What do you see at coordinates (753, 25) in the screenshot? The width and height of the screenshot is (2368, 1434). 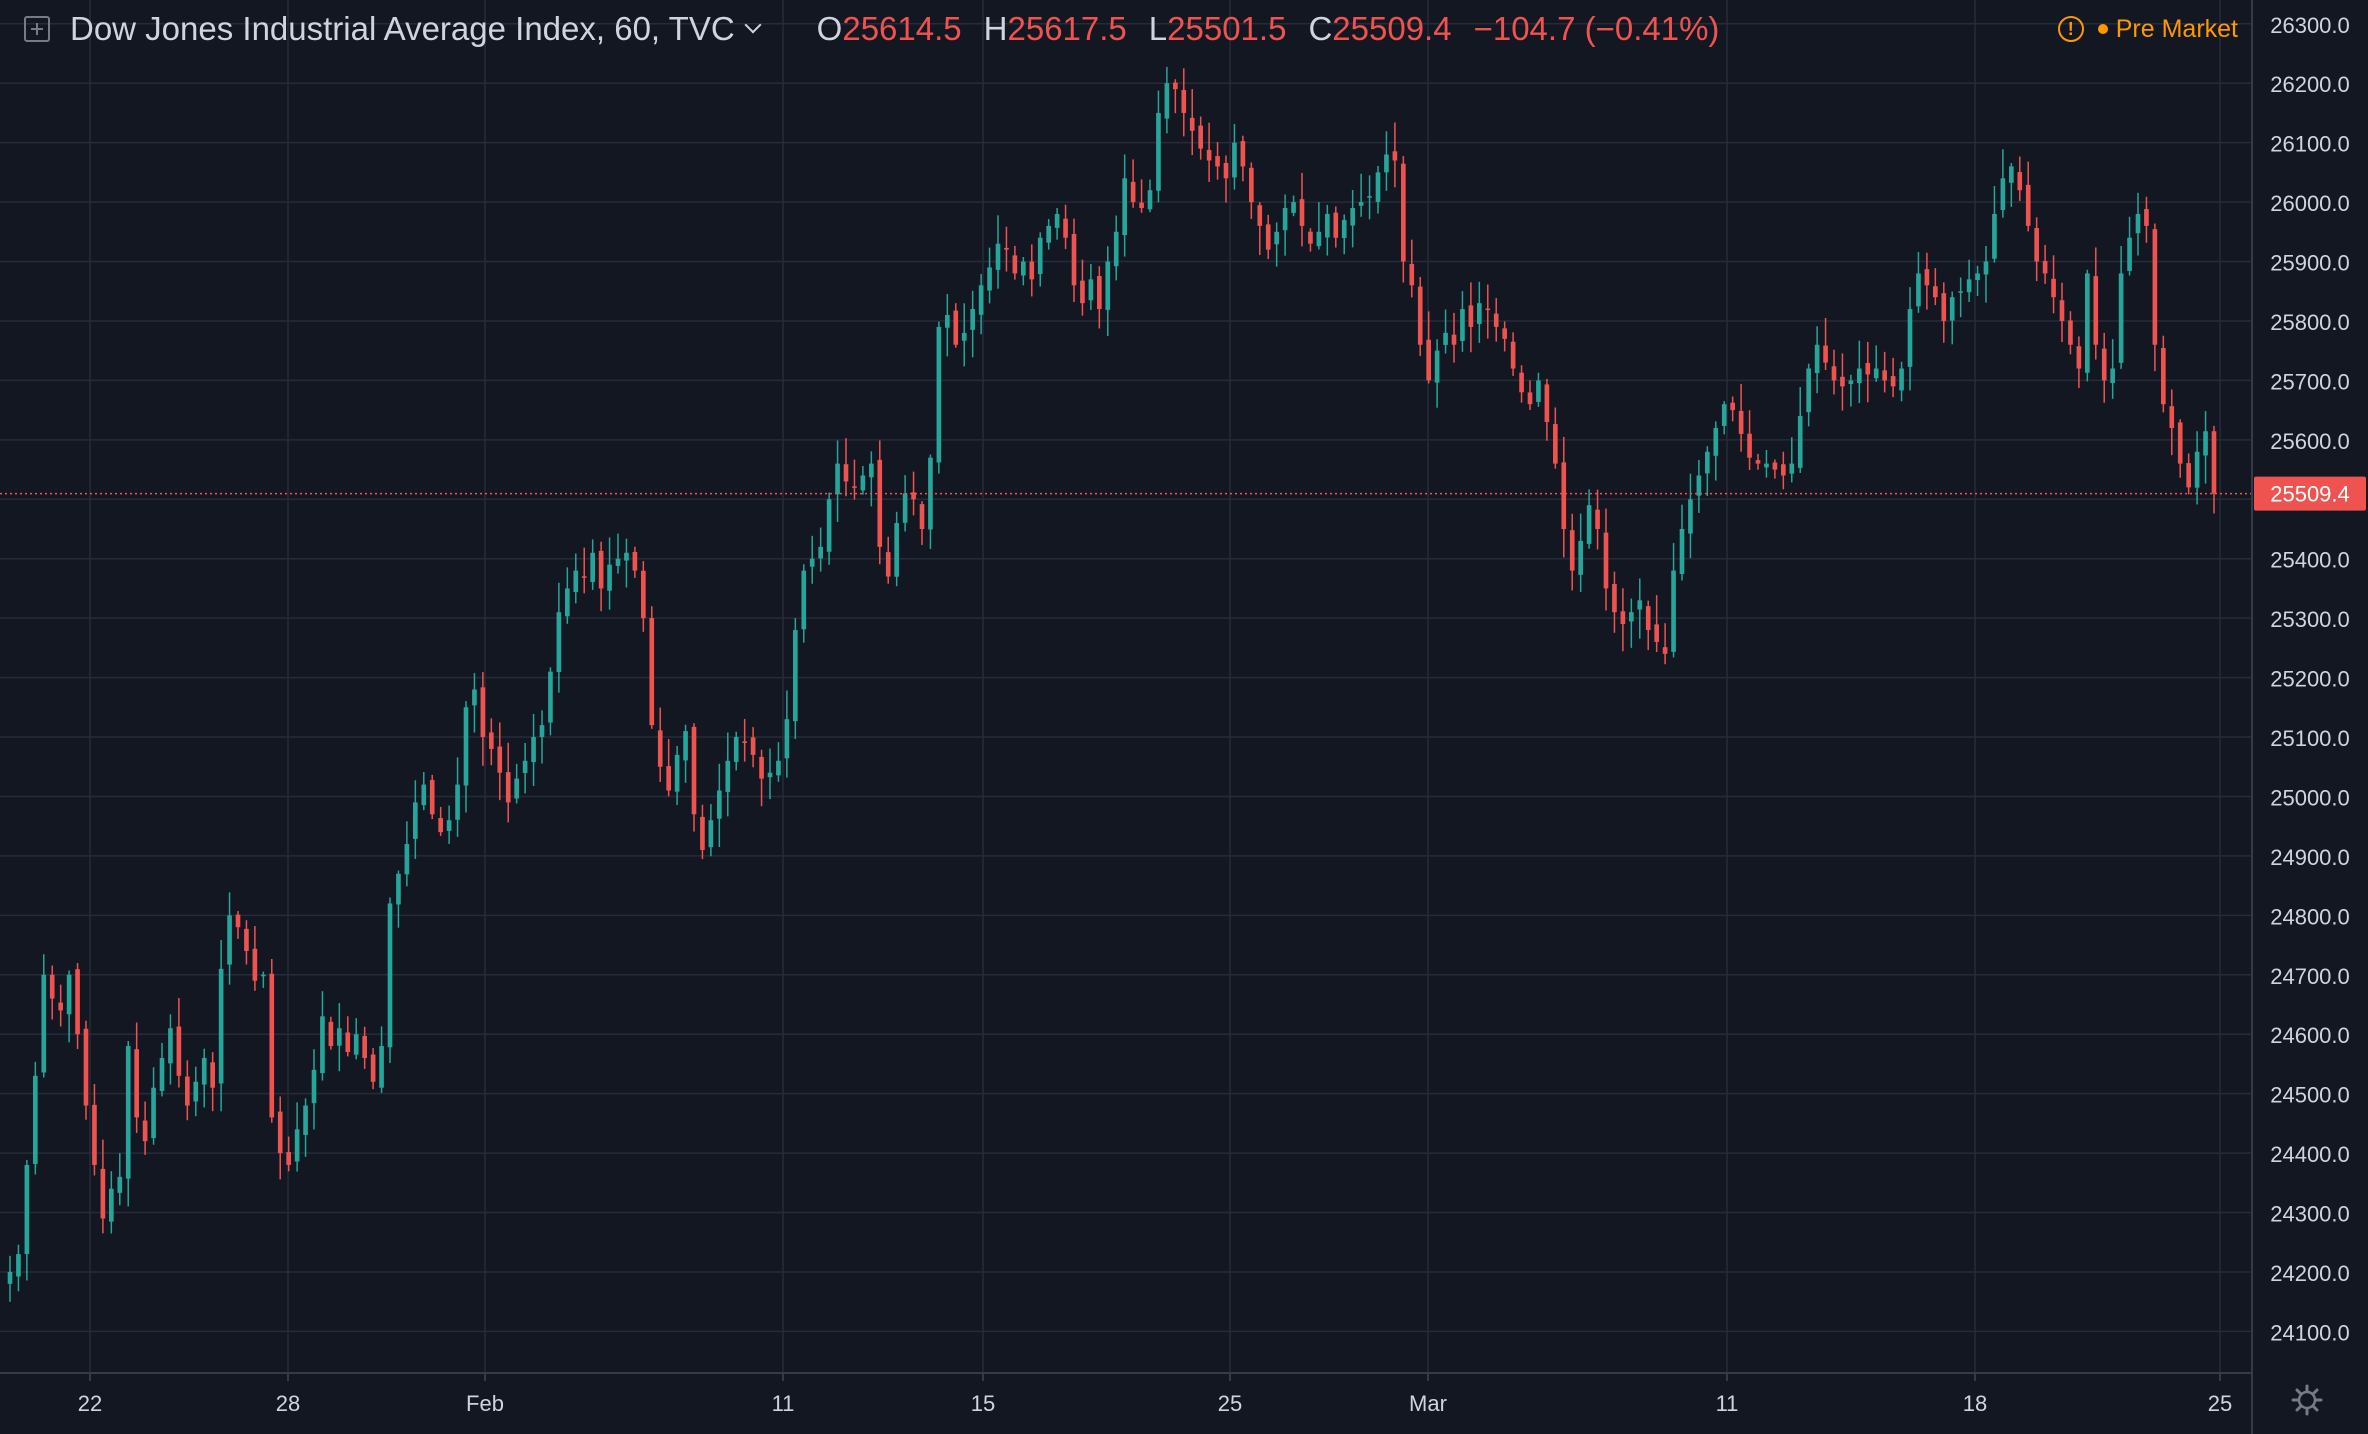 I see `chevron-down-icon` at bounding box center [753, 25].